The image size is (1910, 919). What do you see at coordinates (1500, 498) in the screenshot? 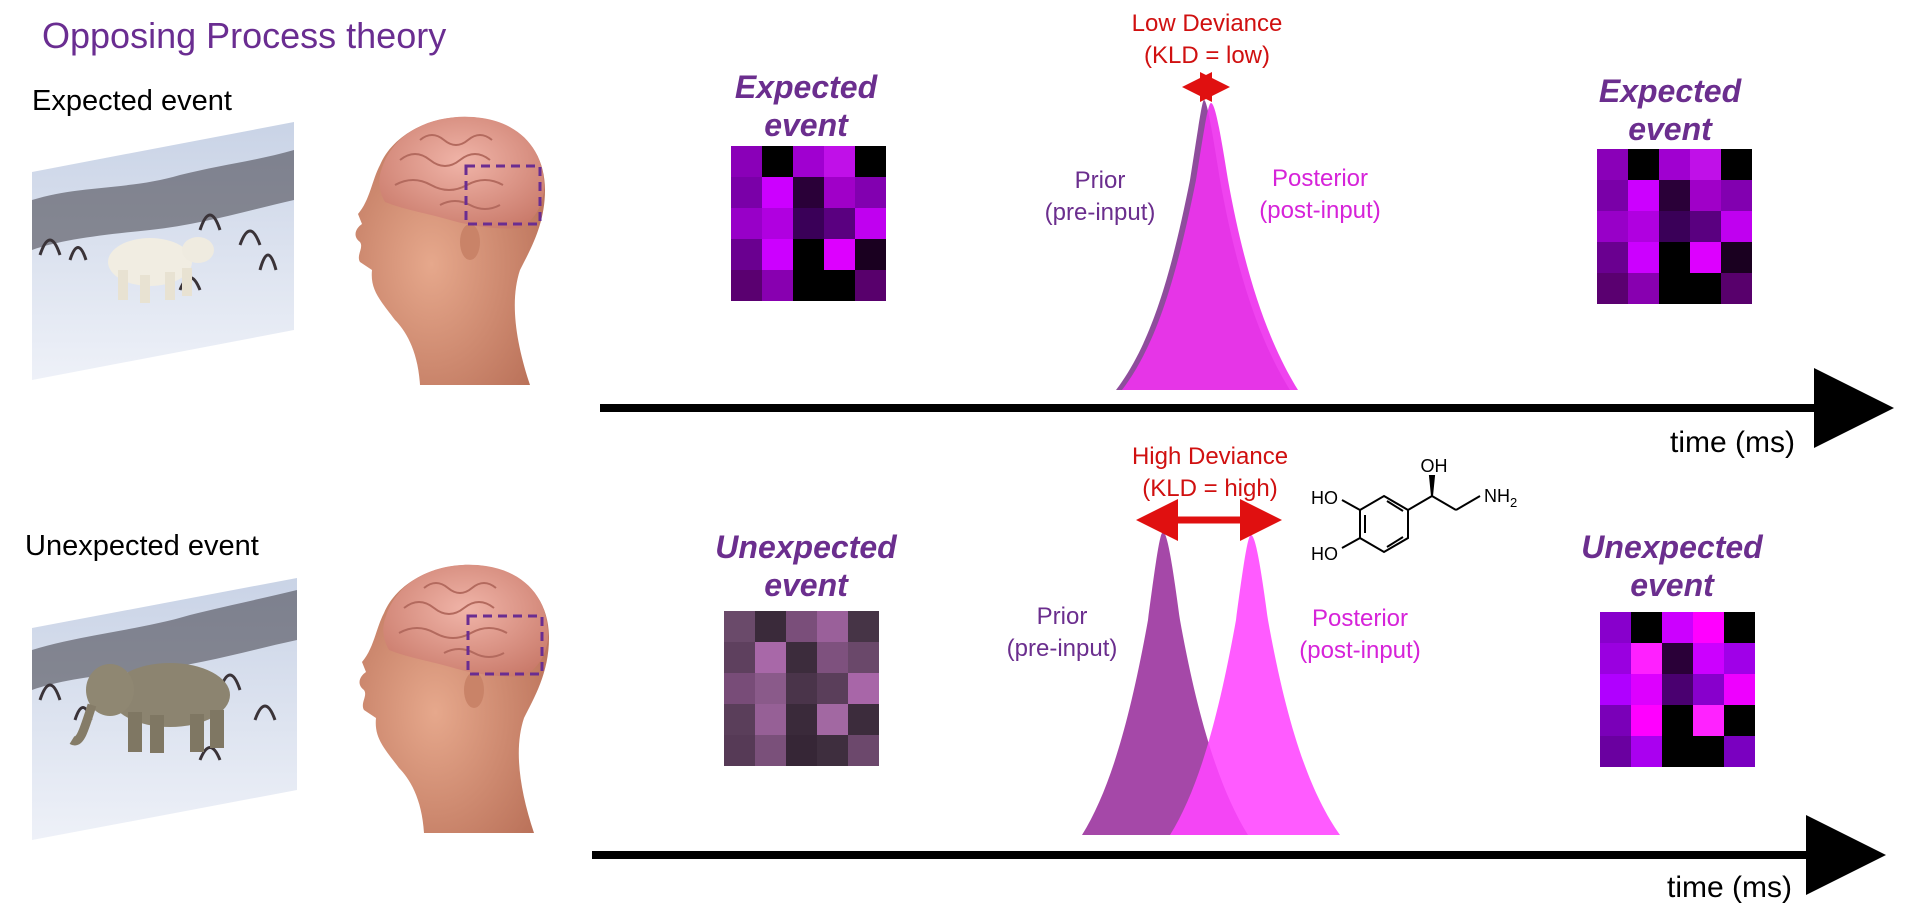
I see `chem-nh2: NH2` at bounding box center [1500, 498].